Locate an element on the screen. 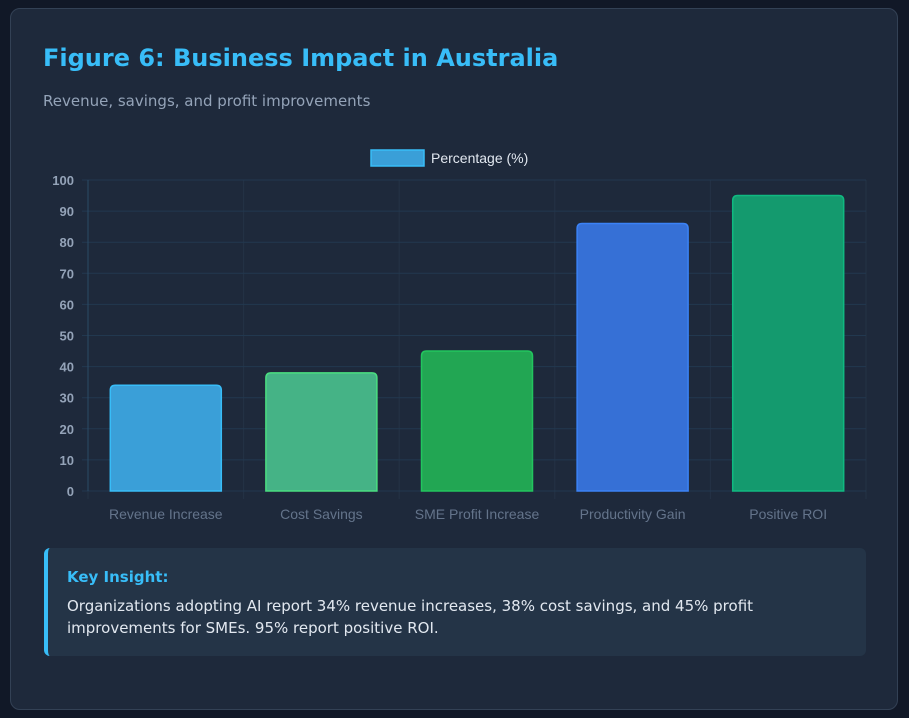 The width and height of the screenshot is (909, 718). x-tick-label: Revenue Increase is located at coordinates (166, 514).